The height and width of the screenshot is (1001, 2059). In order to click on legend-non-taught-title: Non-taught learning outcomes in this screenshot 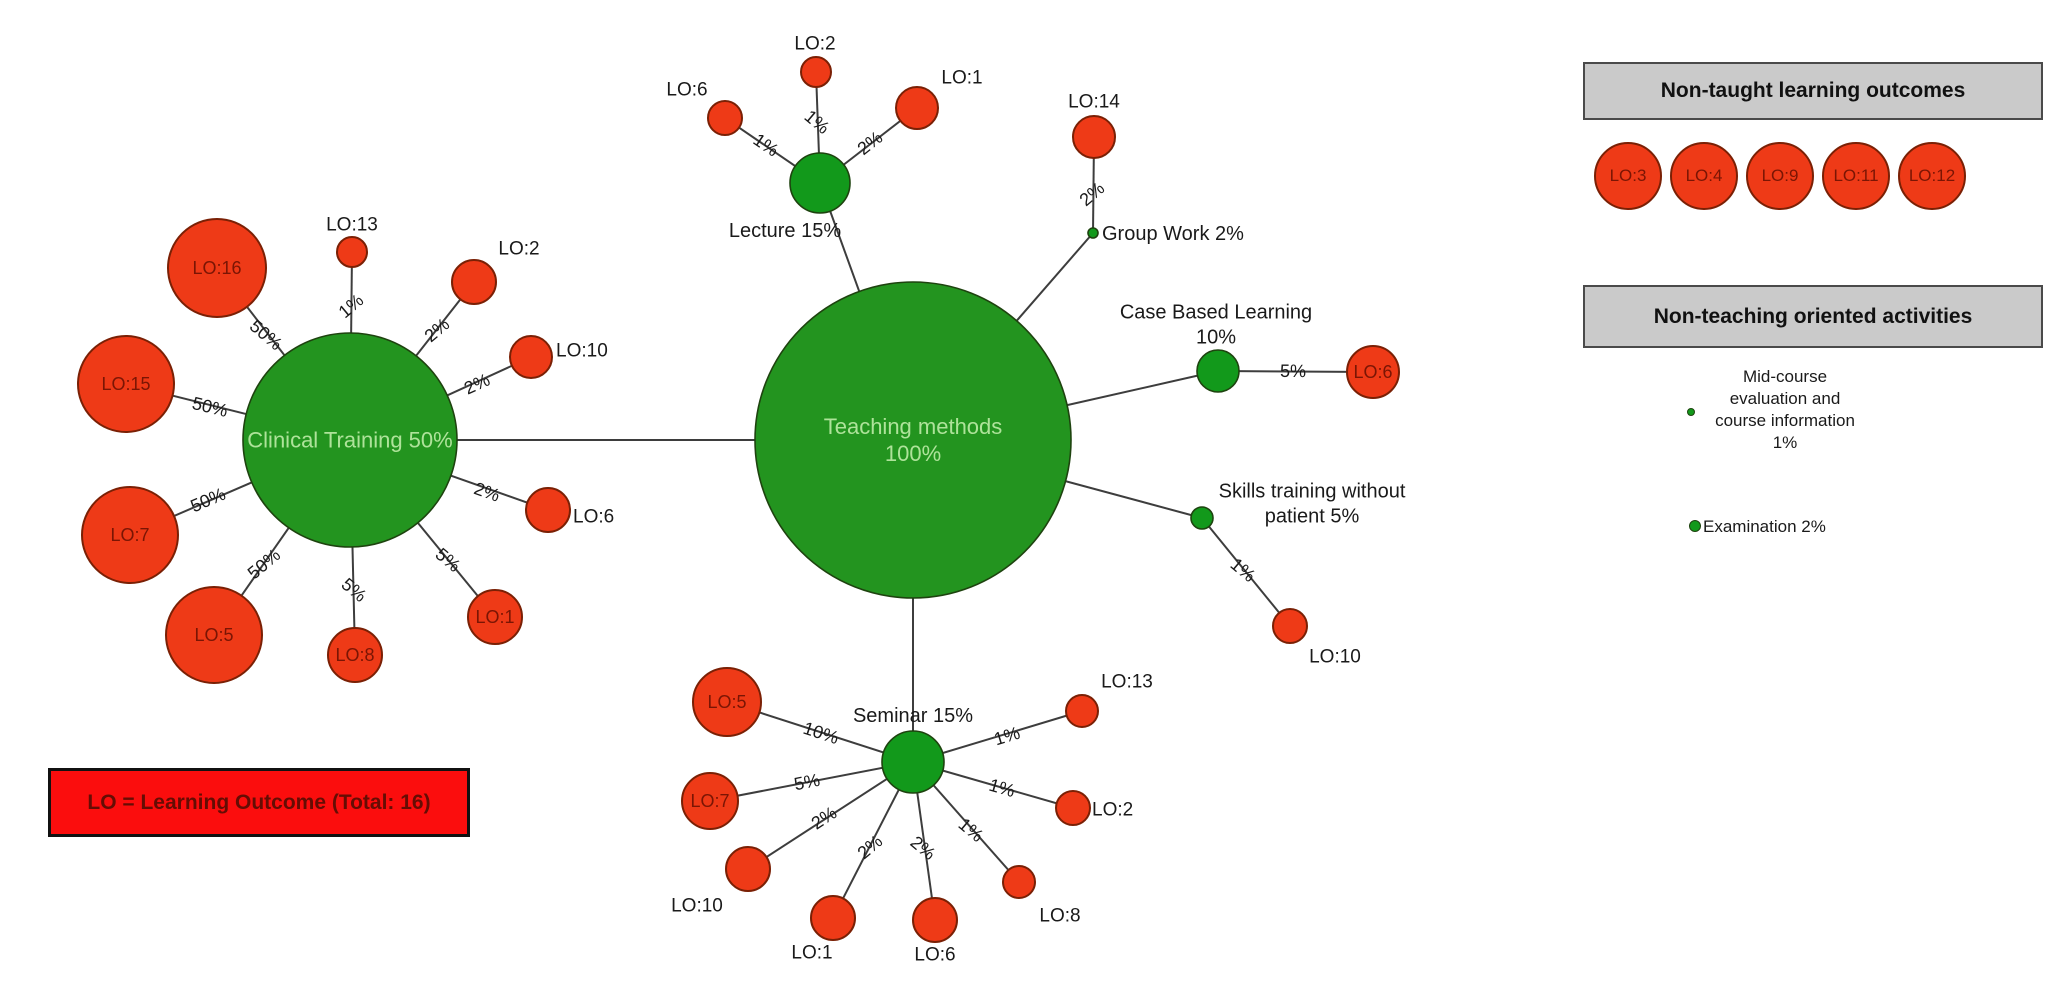, I will do `click(1813, 90)`.